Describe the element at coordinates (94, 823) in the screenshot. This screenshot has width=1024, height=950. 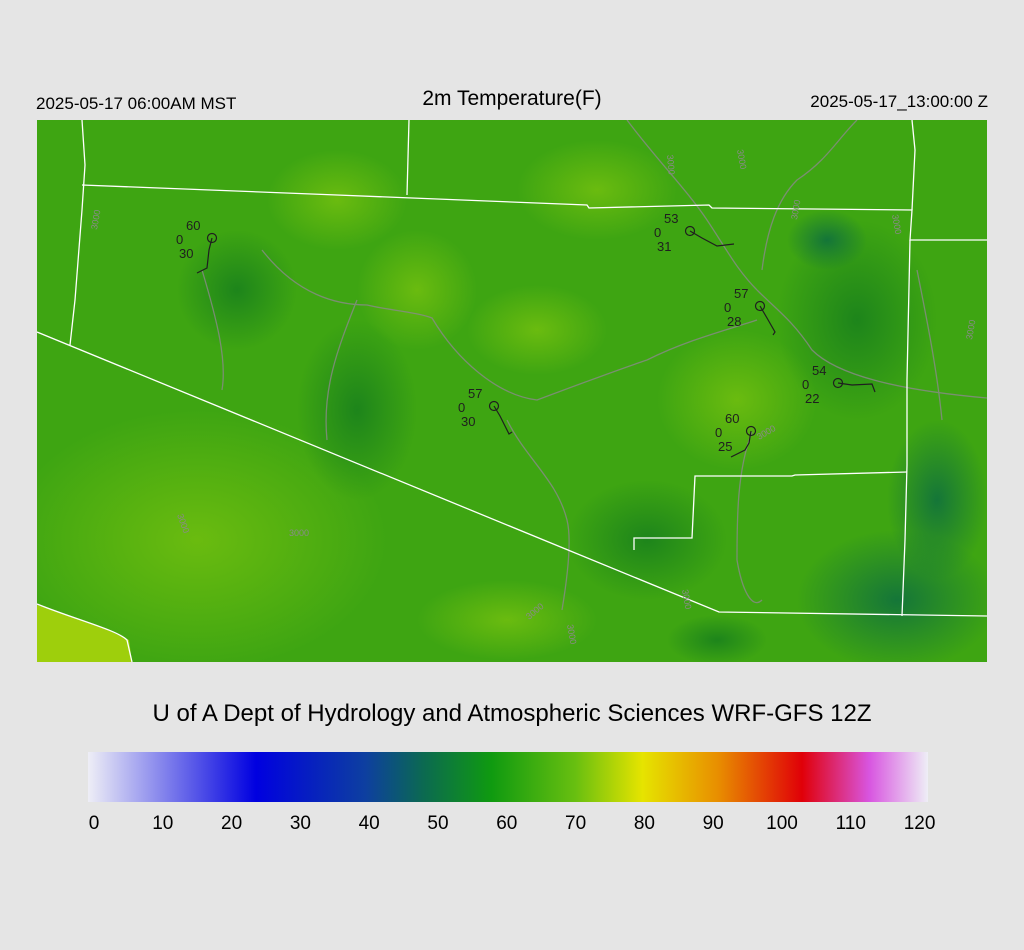
I see `colorbar-tick-label: 0` at that location.